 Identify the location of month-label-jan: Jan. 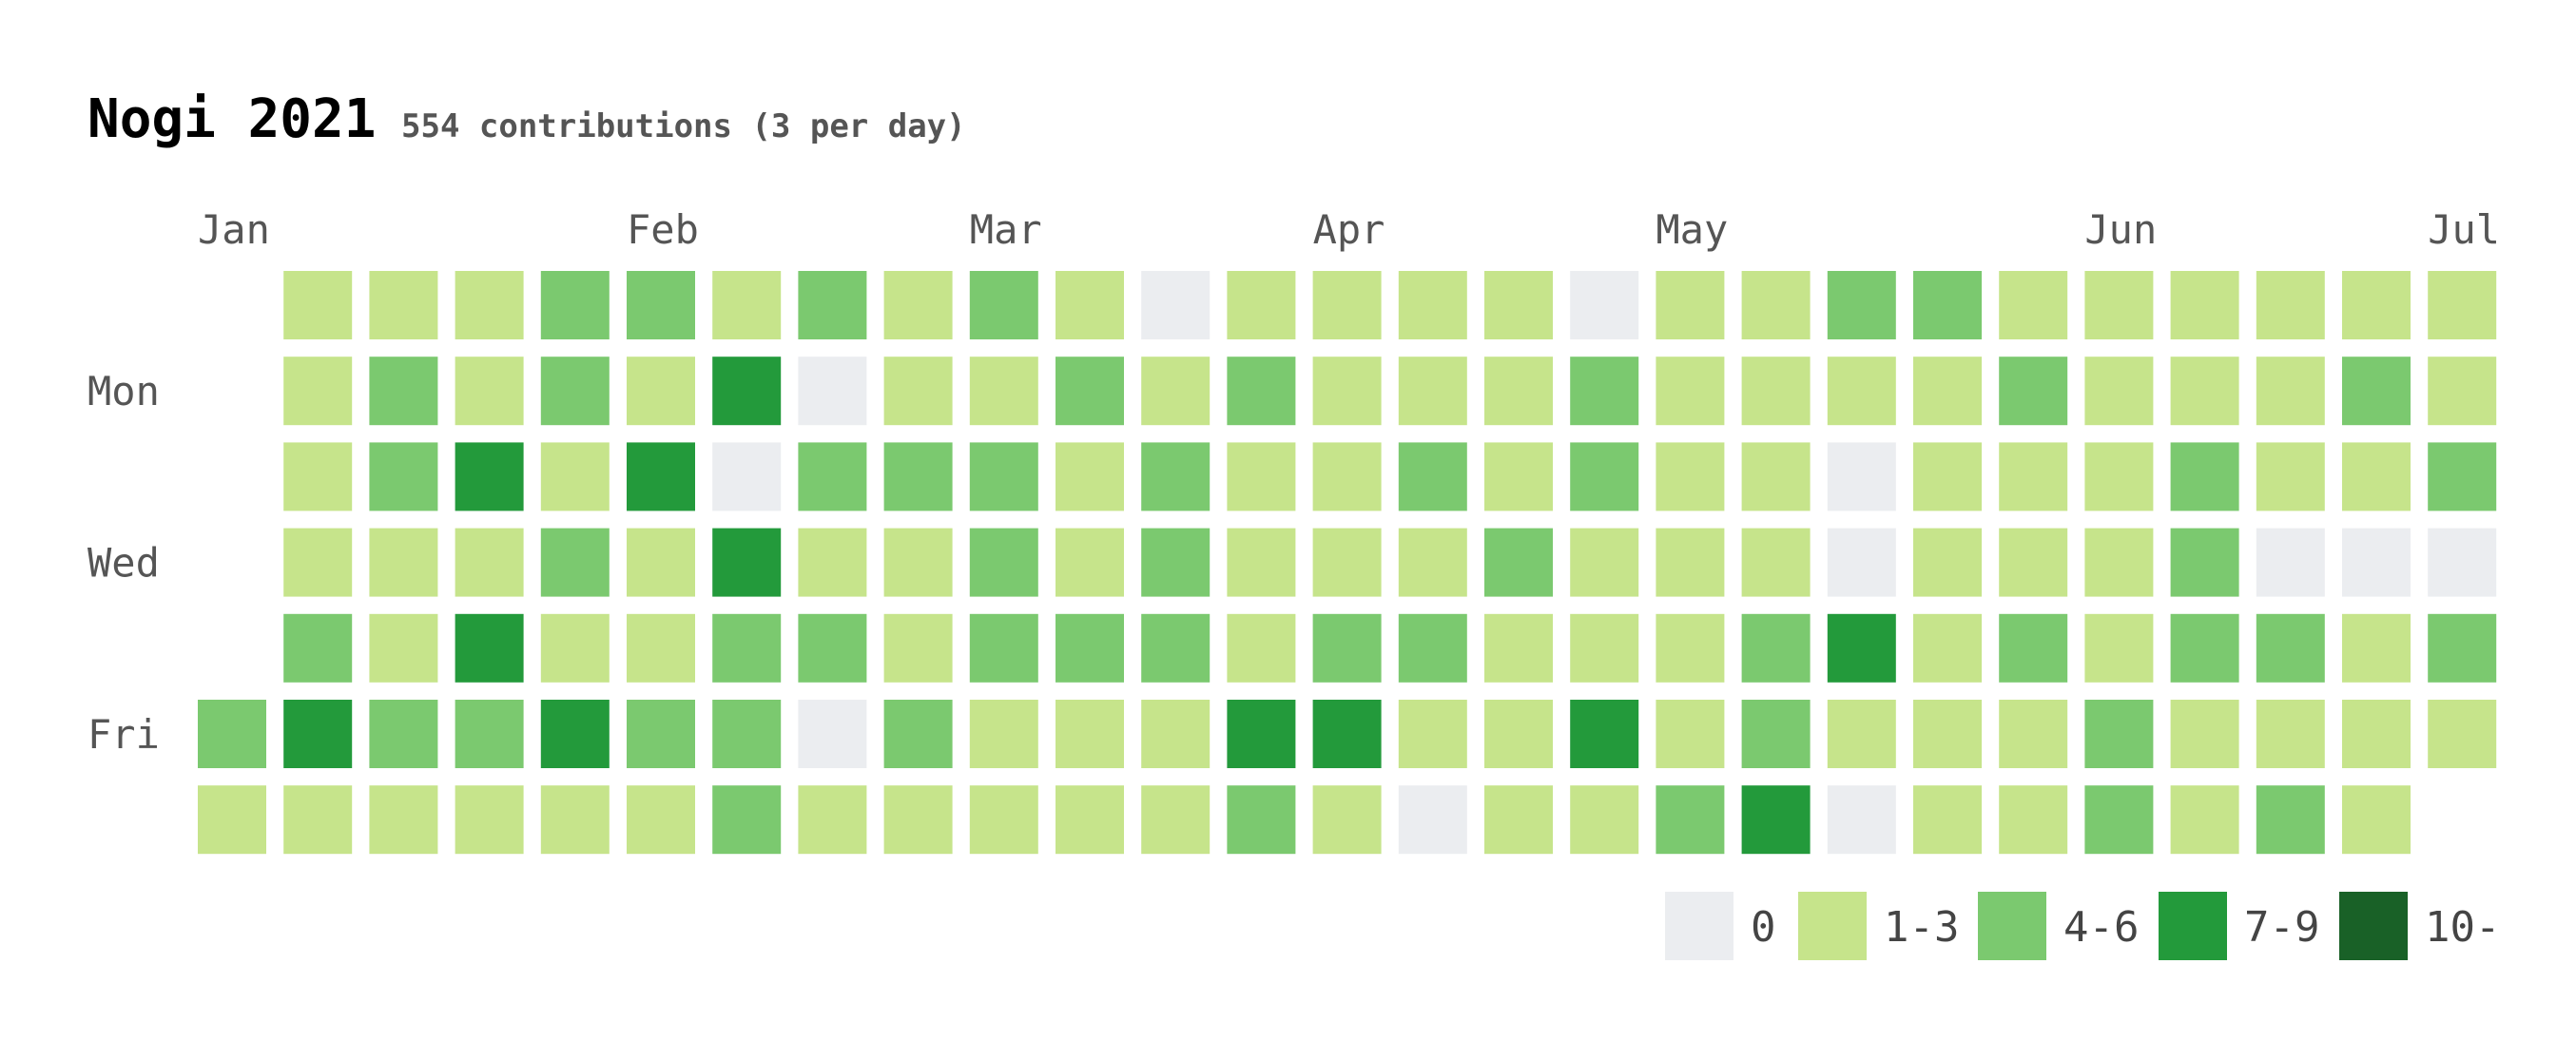
(234, 229).